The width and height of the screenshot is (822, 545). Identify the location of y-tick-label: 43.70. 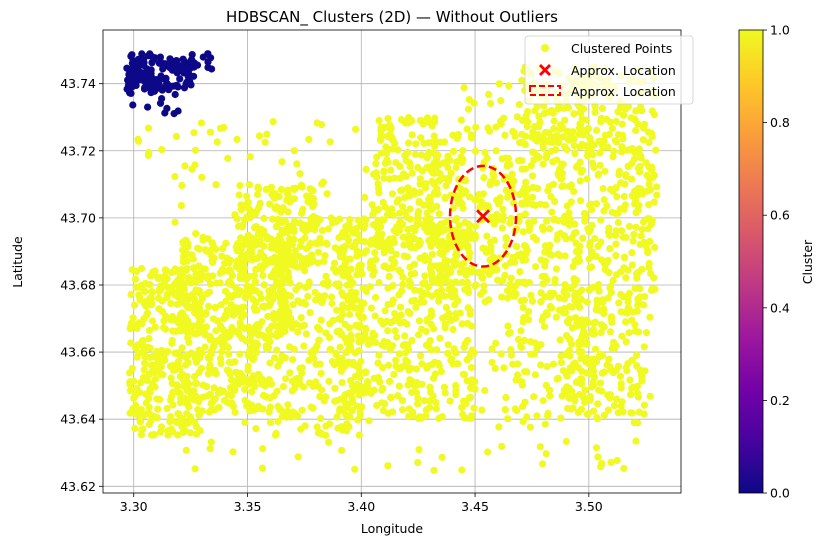
(78, 217).